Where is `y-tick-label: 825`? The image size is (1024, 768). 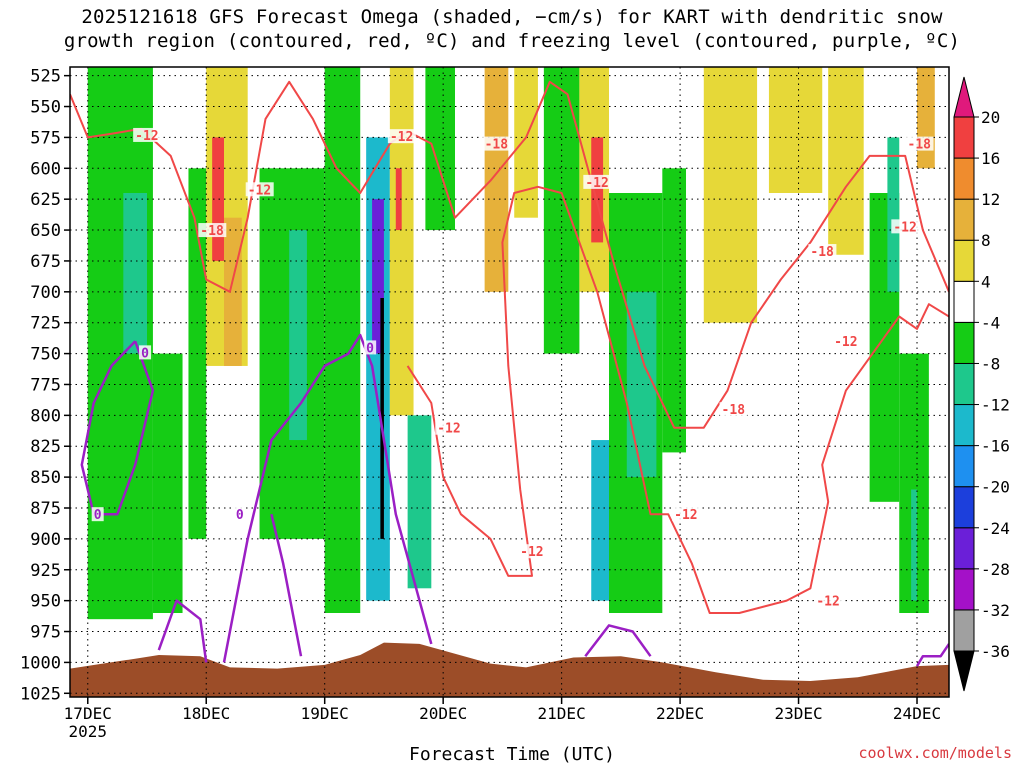 y-tick-label: 825 is located at coordinates (45, 447).